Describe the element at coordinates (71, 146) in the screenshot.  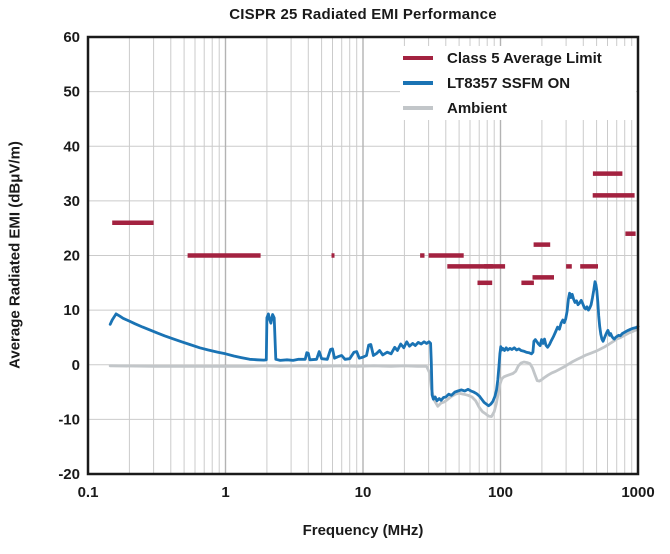
I see `y-tick-label: 40` at that location.